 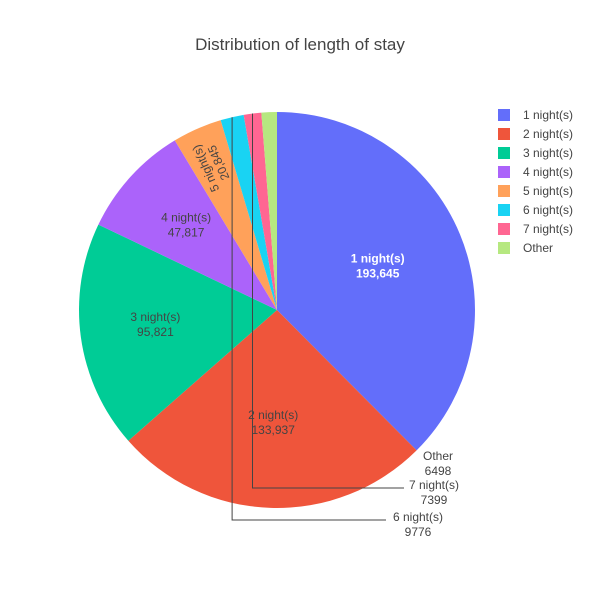 I want to click on legend-item-other: Other, so click(x=525, y=248).